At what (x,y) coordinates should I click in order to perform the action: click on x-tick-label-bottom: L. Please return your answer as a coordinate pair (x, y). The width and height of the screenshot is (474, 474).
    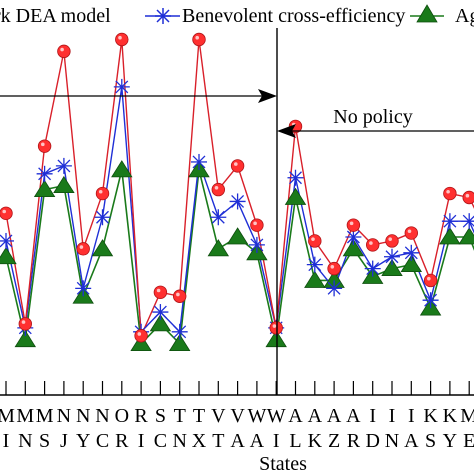
    Looking at the image, I should click on (295, 441).